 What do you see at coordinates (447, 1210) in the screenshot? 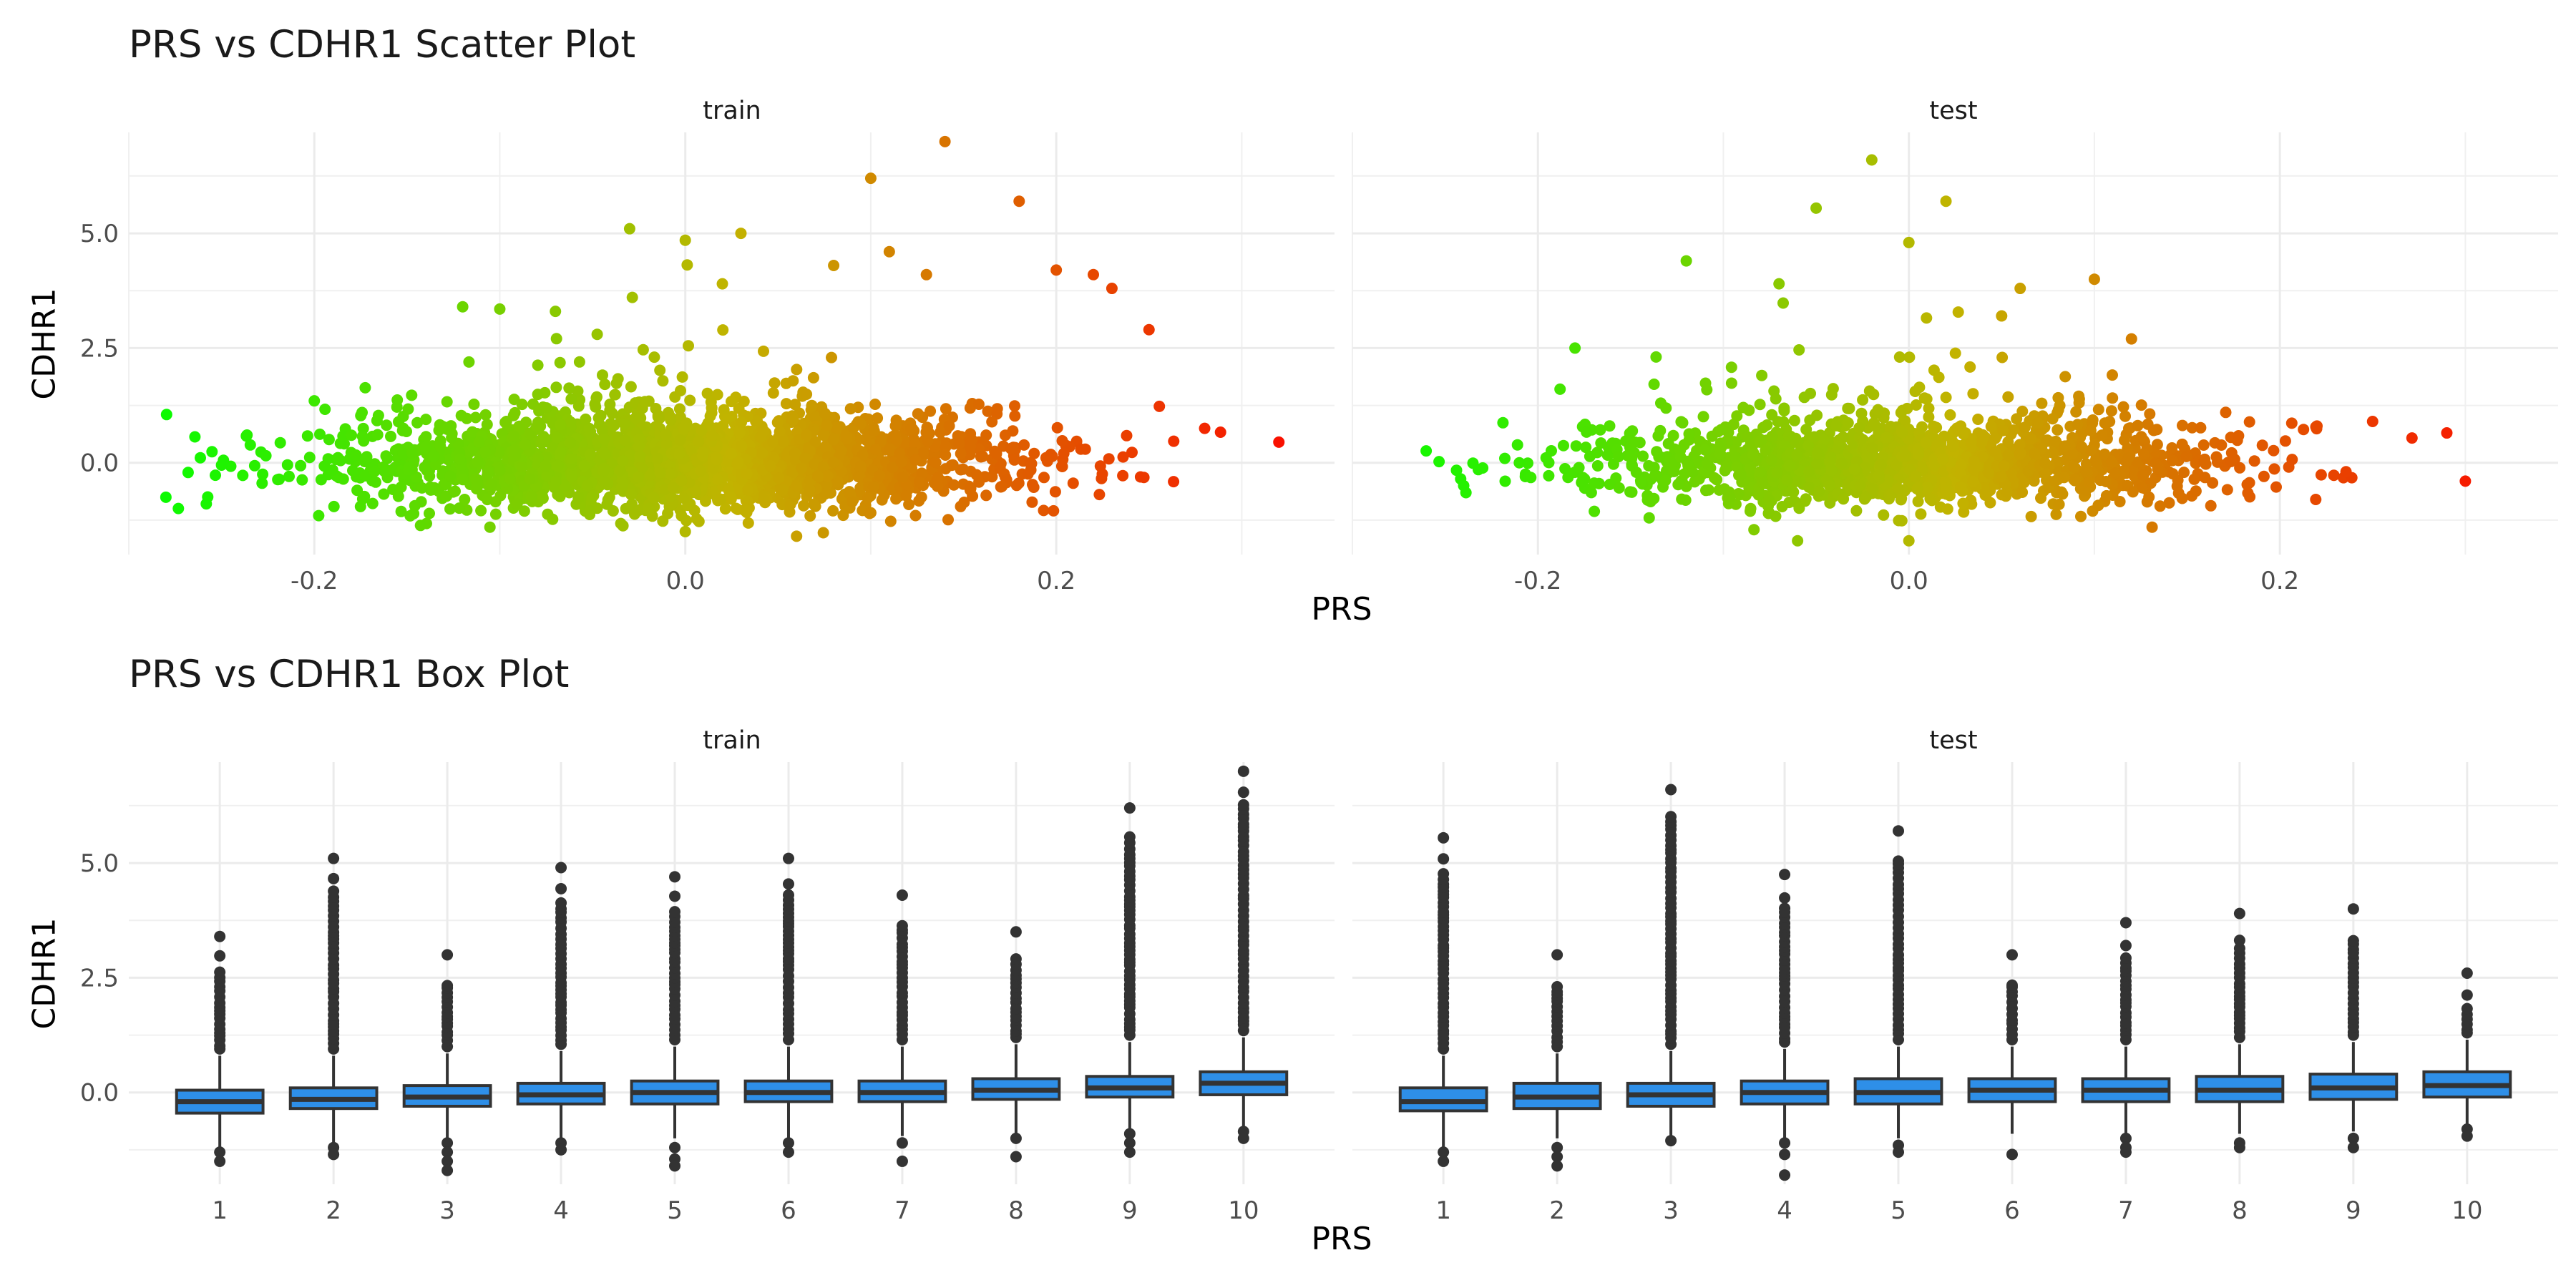
I see `box-train-x-tick-label: 3` at bounding box center [447, 1210].